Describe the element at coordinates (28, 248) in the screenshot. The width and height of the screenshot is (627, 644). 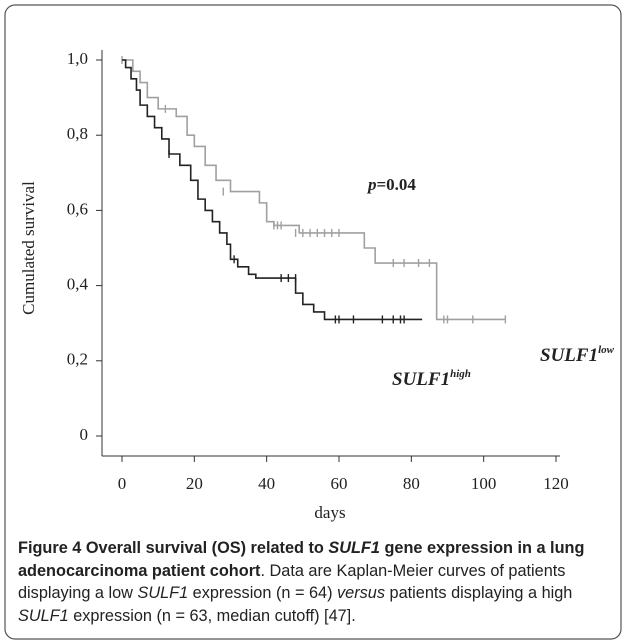
I see `y-axis-label: Cumulated survival` at that location.